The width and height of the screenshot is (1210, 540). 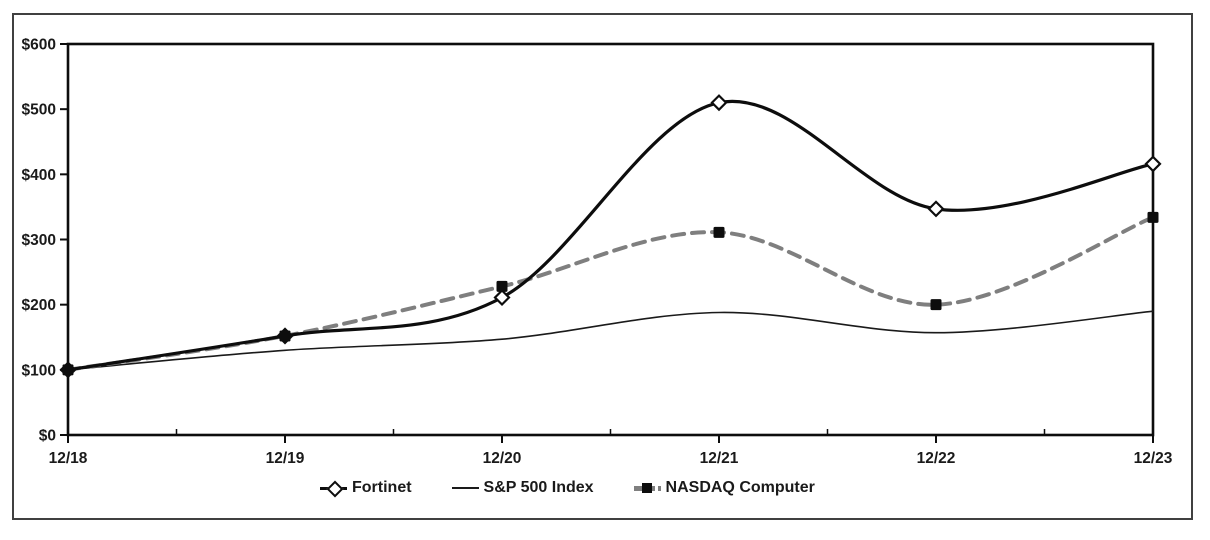 What do you see at coordinates (610, 340) in the screenshot?
I see `series-line-s-p-500-index` at bounding box center [610, 340].